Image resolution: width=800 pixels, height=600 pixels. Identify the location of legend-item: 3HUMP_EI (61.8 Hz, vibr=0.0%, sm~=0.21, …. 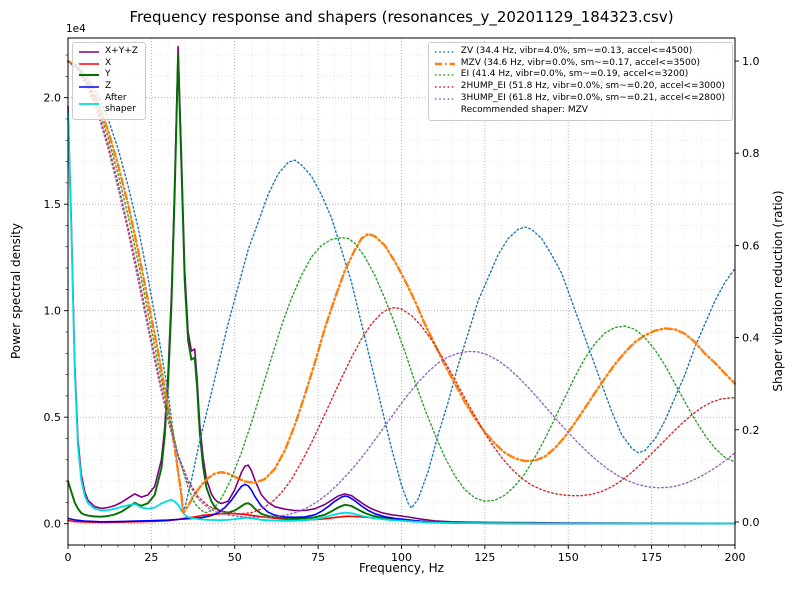
(579, 99).